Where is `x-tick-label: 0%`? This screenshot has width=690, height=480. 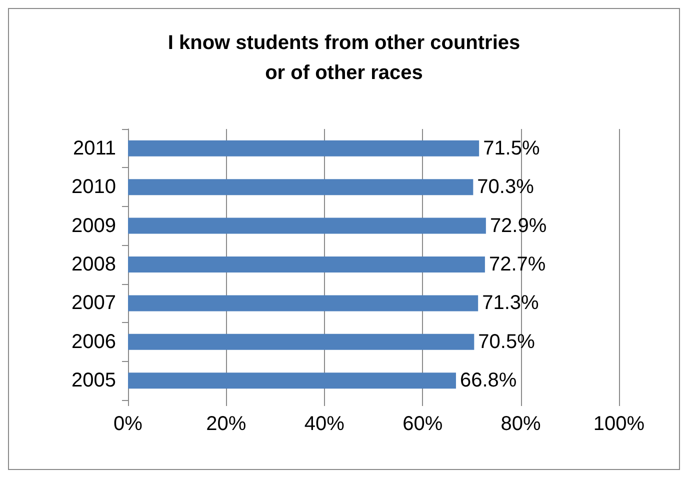
x-tick-label: 0% is located at coordinates (128, 424).